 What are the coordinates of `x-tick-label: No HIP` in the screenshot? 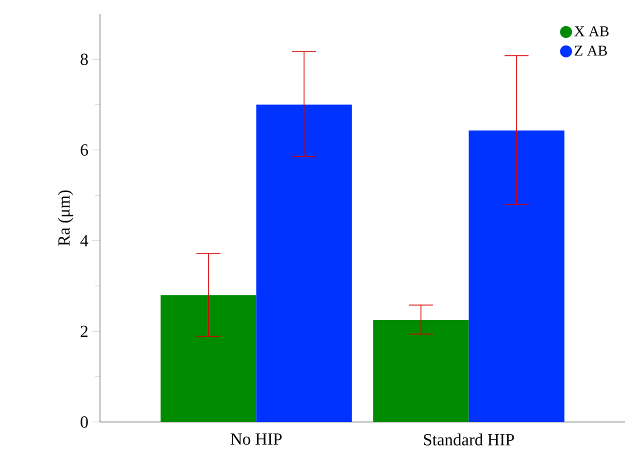 It's located at (256, 439).